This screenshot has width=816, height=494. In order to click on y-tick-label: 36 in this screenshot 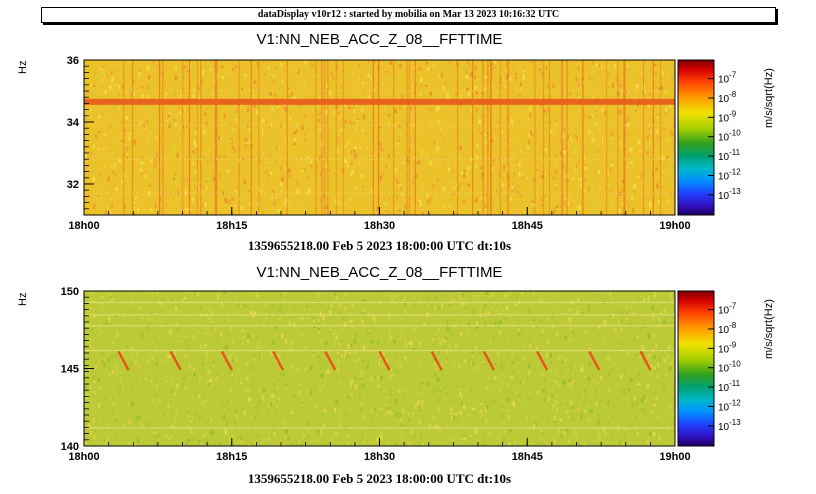, I will do `click(73, 61)`.